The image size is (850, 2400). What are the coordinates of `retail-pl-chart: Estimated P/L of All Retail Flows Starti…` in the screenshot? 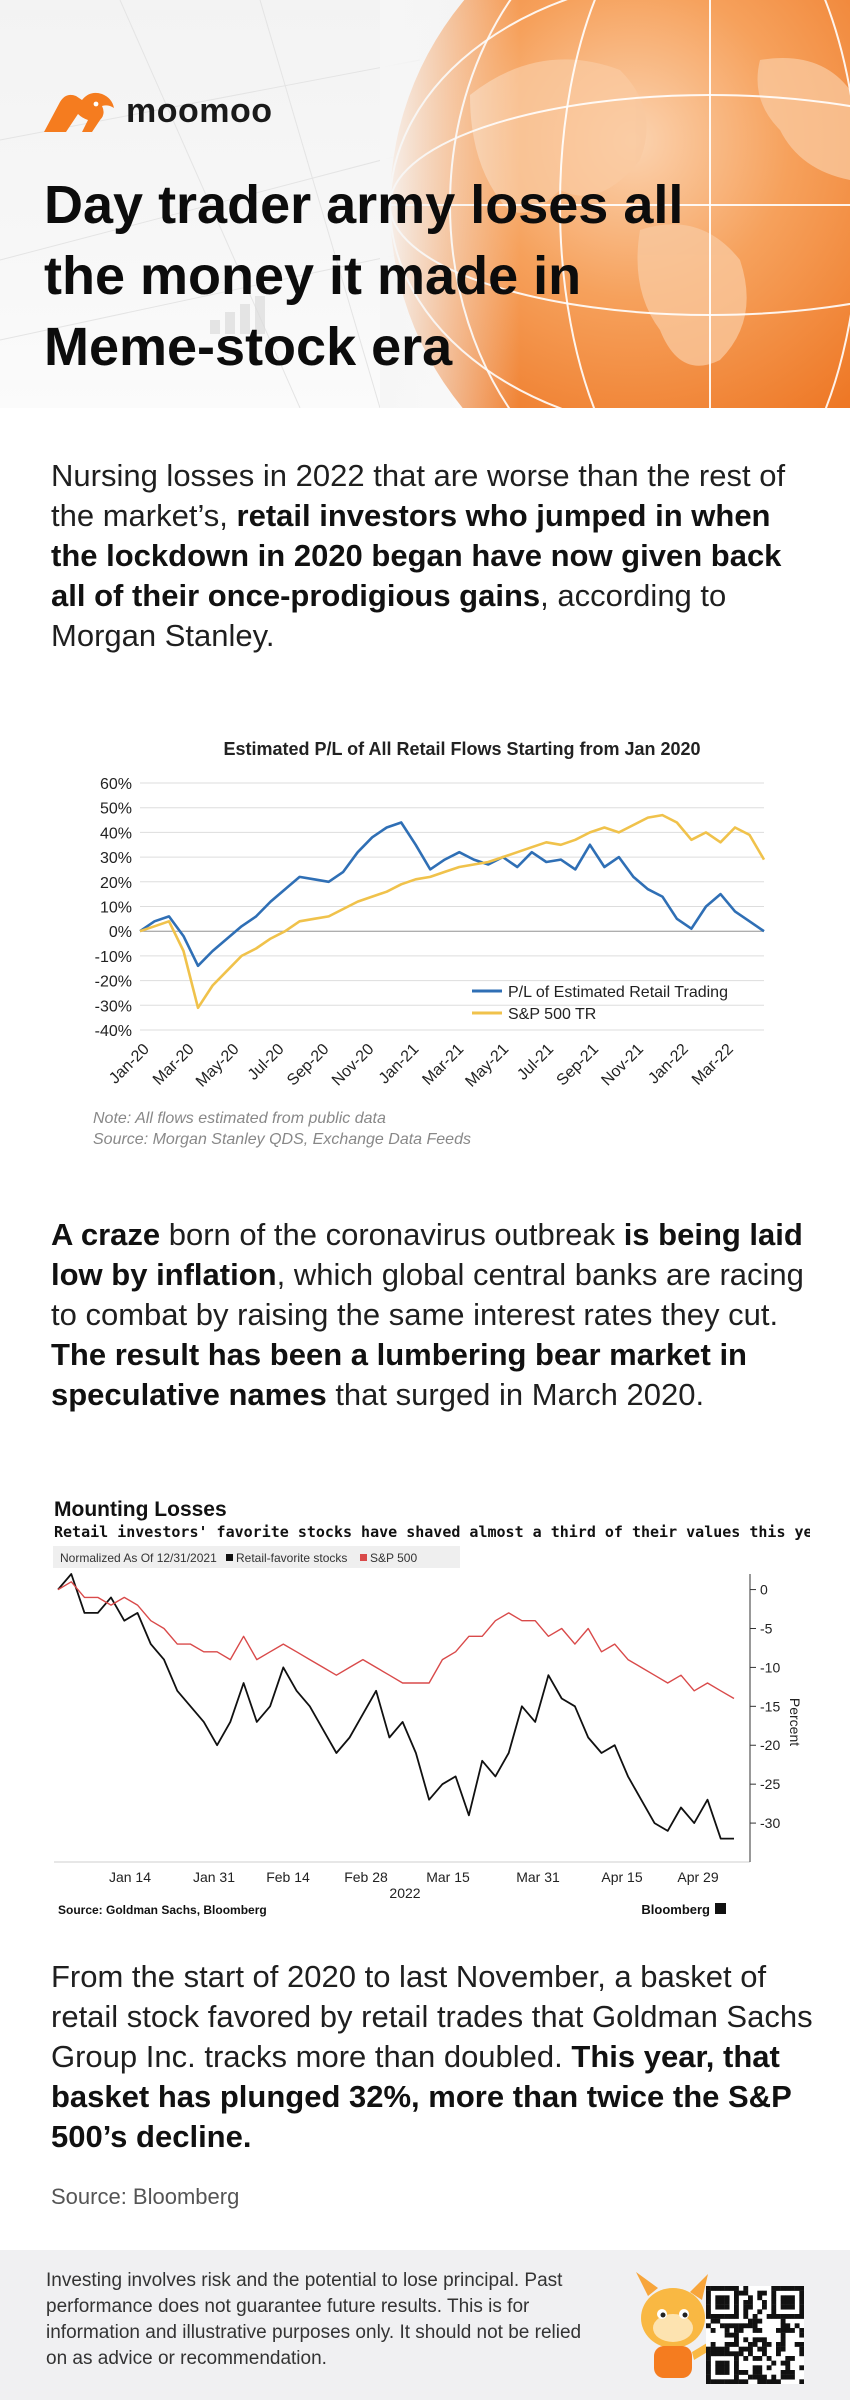 It's located at (429, 943).